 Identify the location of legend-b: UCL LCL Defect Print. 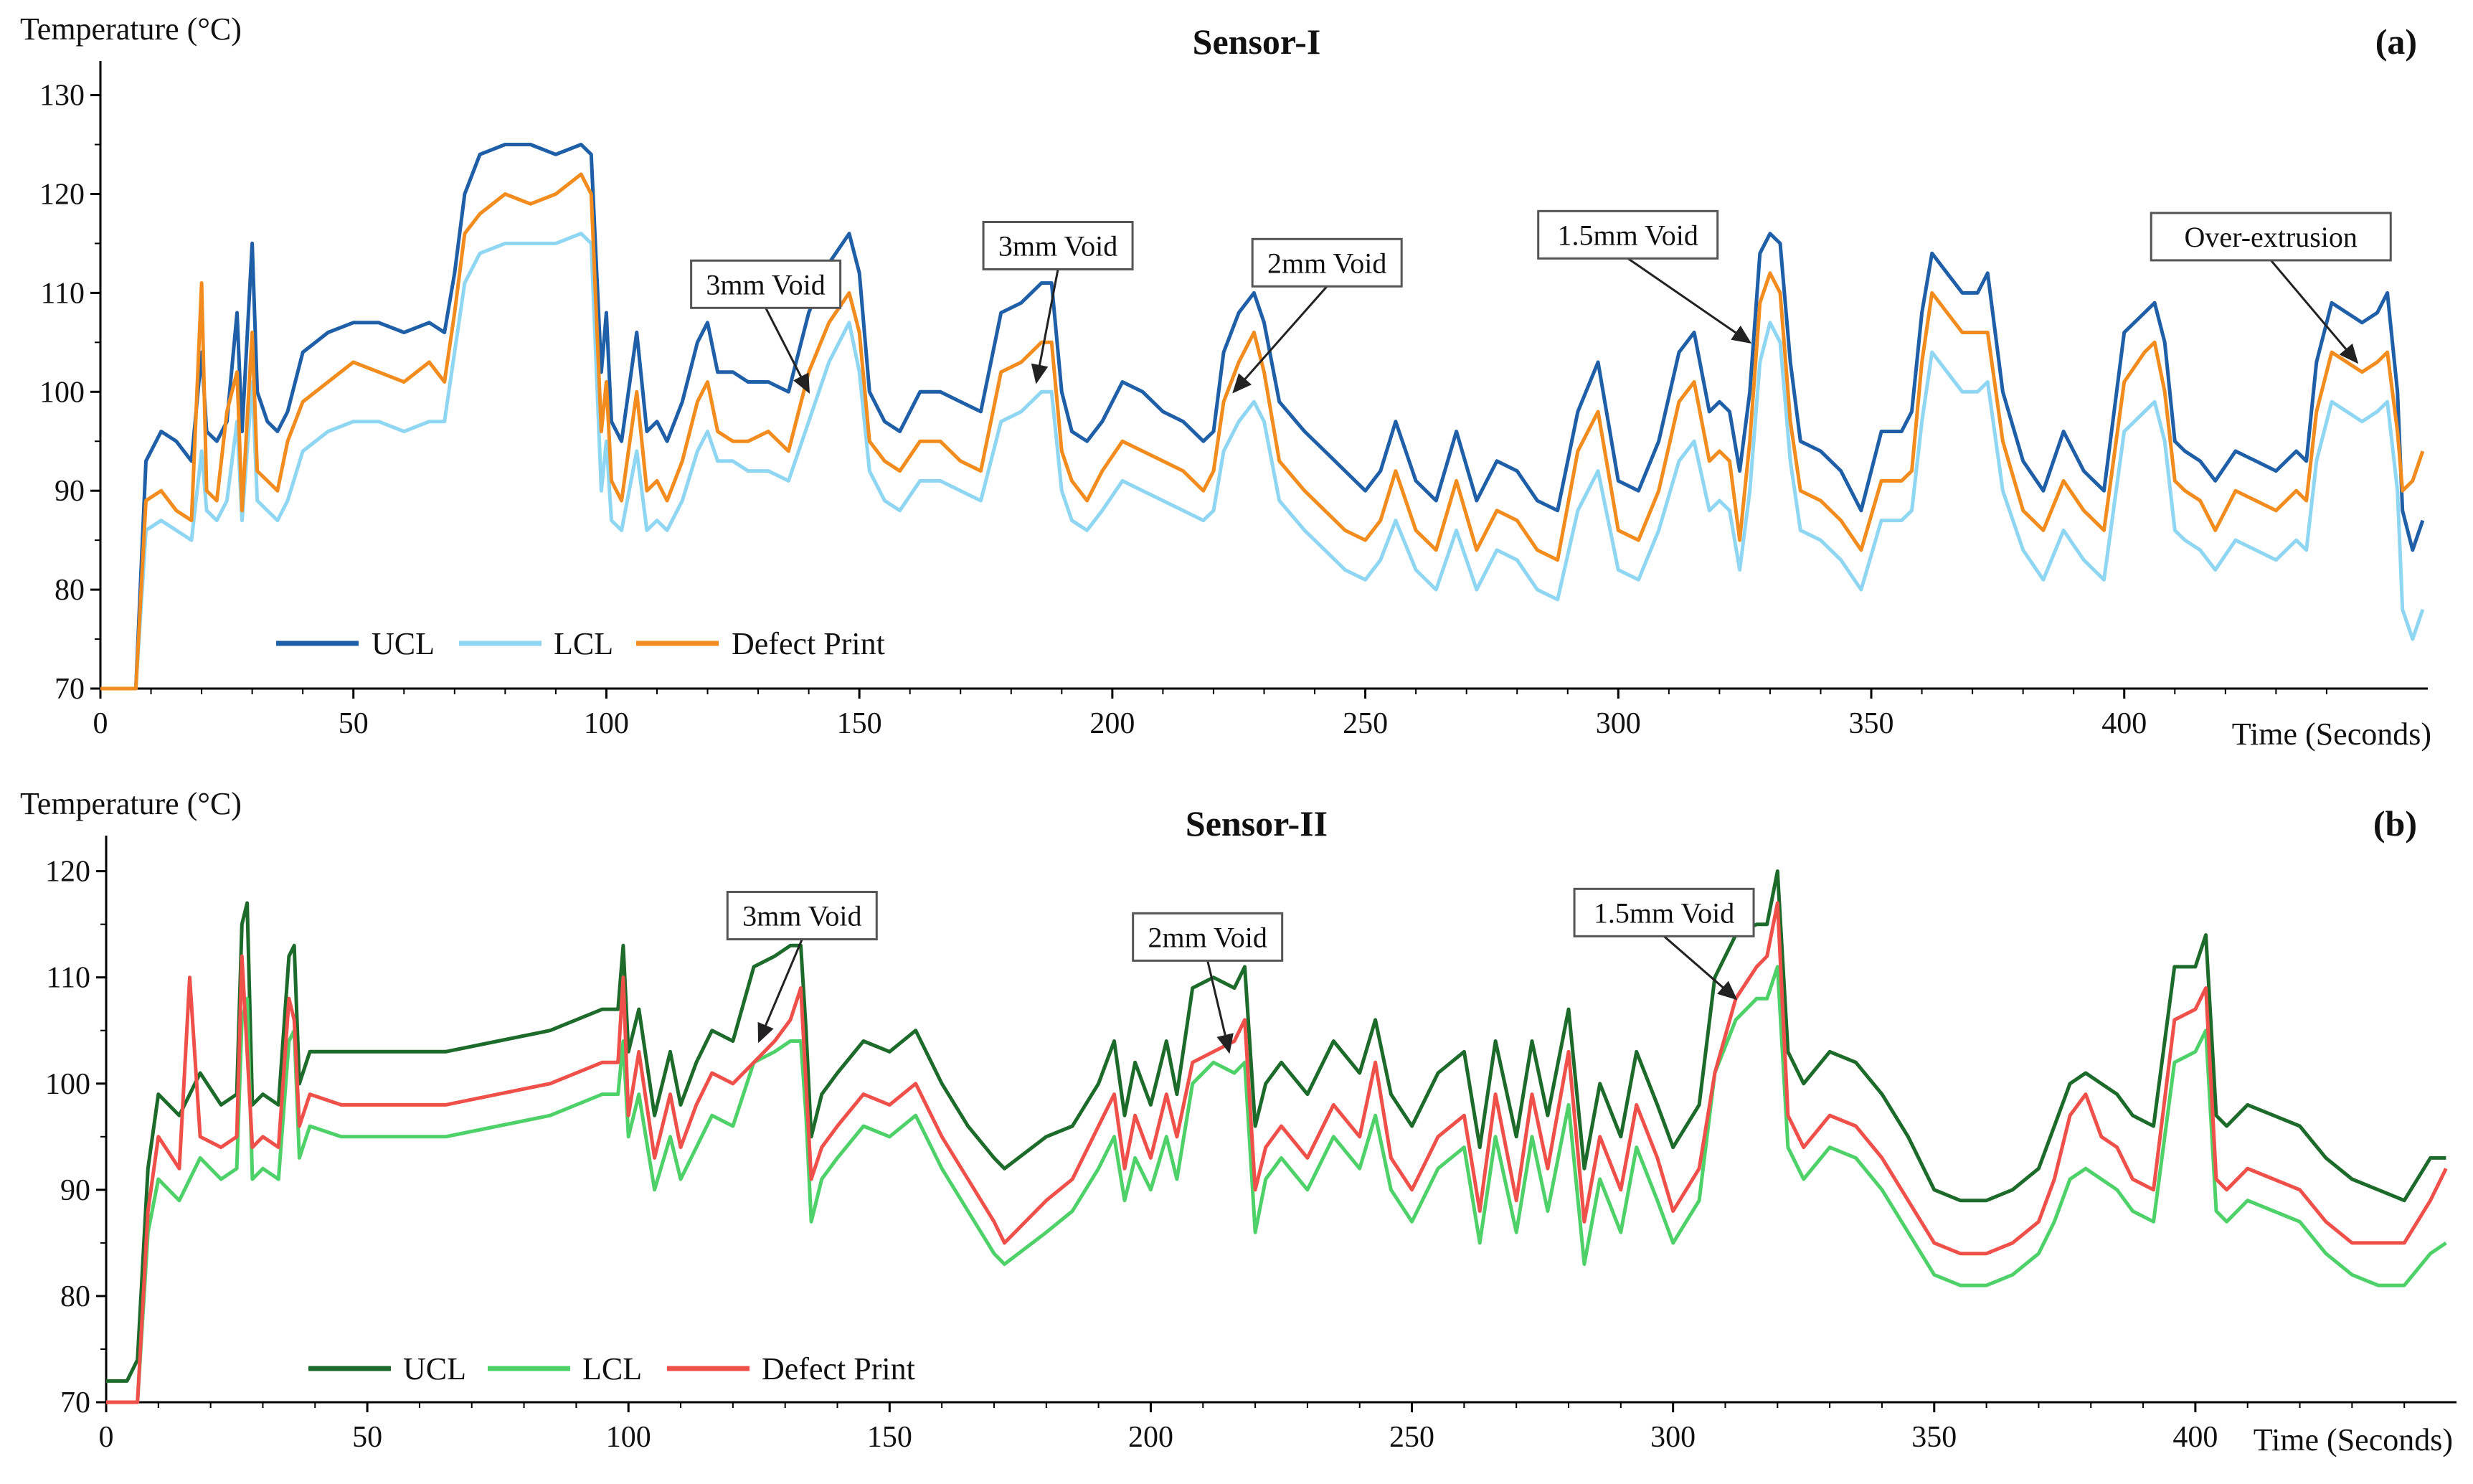
(611, 1368).